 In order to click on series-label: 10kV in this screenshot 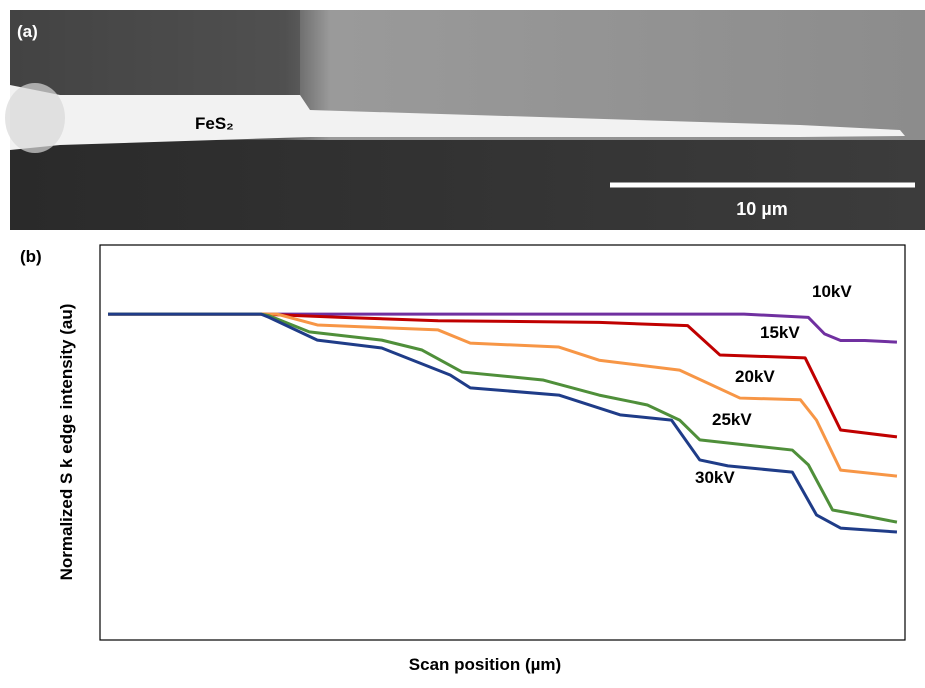, I will do `click(832, 291)`.